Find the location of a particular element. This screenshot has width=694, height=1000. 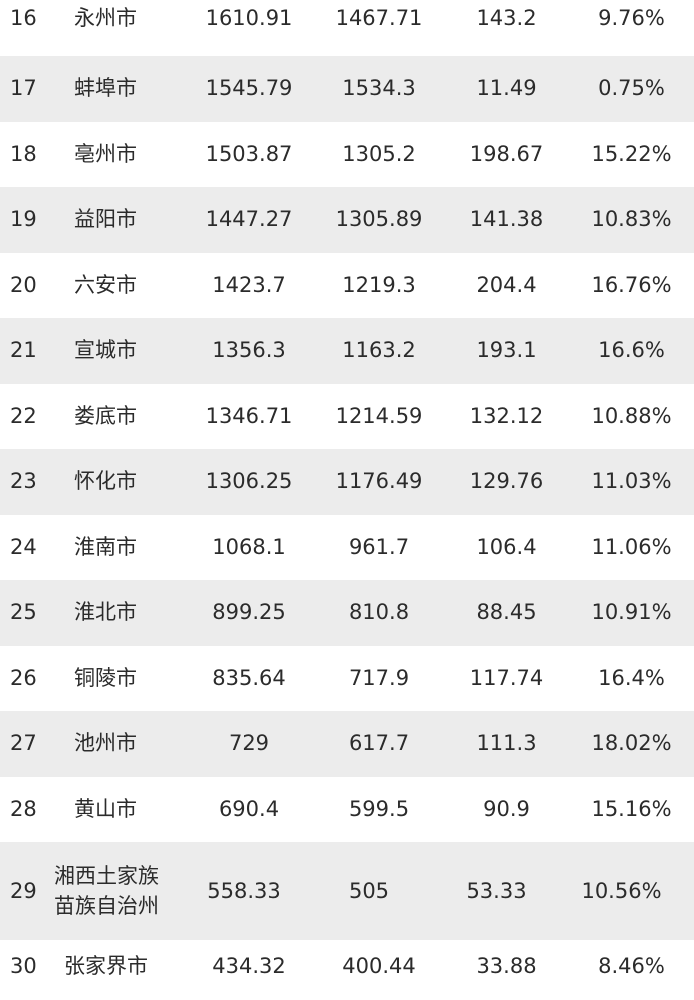

table-row: 16 永州市 1610.91 1467.71 143.2 9.76% is located at coordinates (347, 28).